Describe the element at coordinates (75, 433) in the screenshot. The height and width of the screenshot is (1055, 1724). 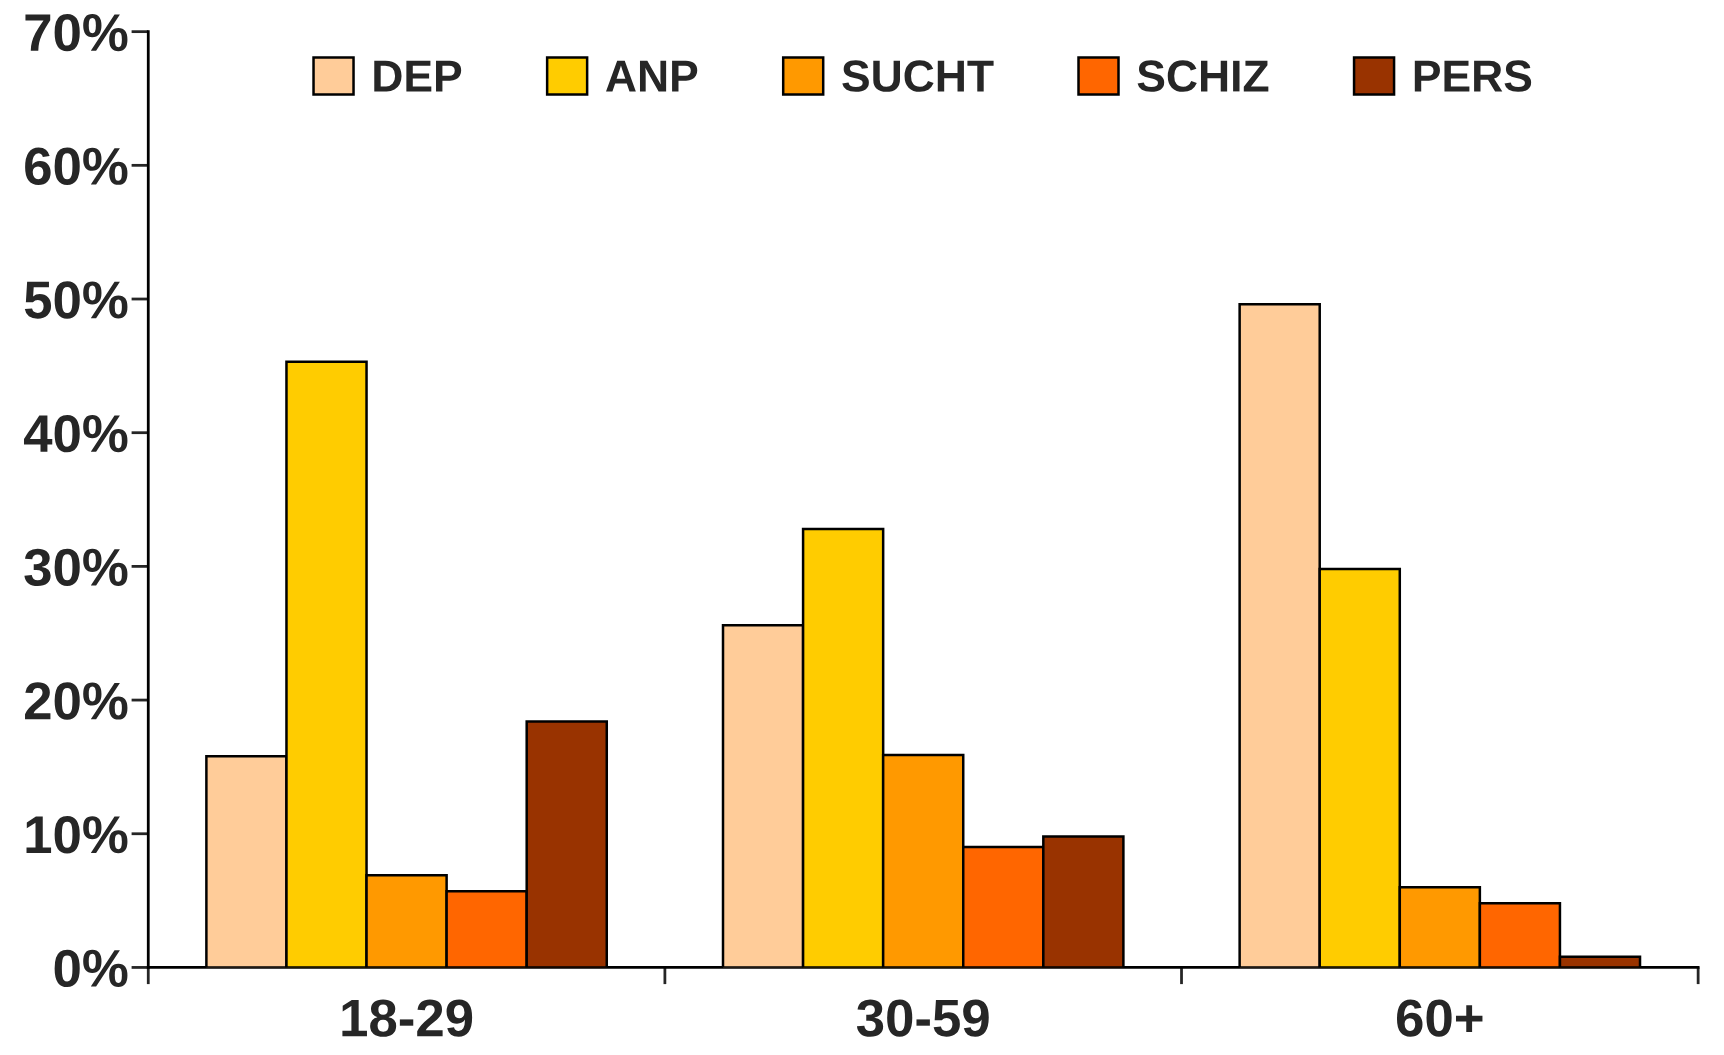
I see `y-tick-label: 40%` at that location.